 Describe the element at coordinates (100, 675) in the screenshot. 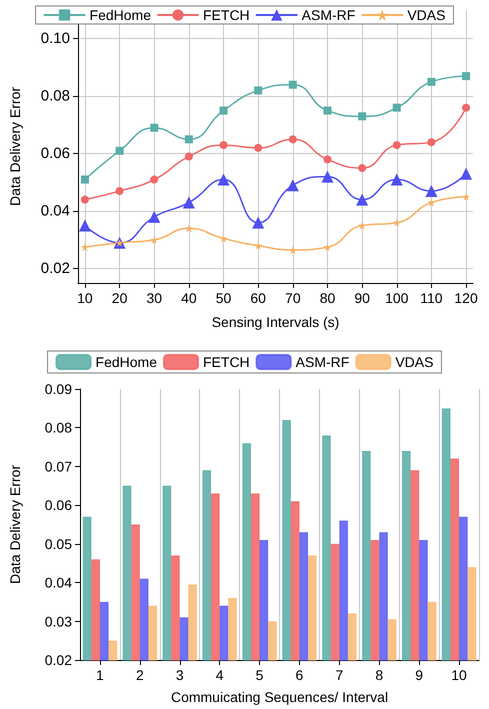

I see `x-tick-label: 1` at that location.